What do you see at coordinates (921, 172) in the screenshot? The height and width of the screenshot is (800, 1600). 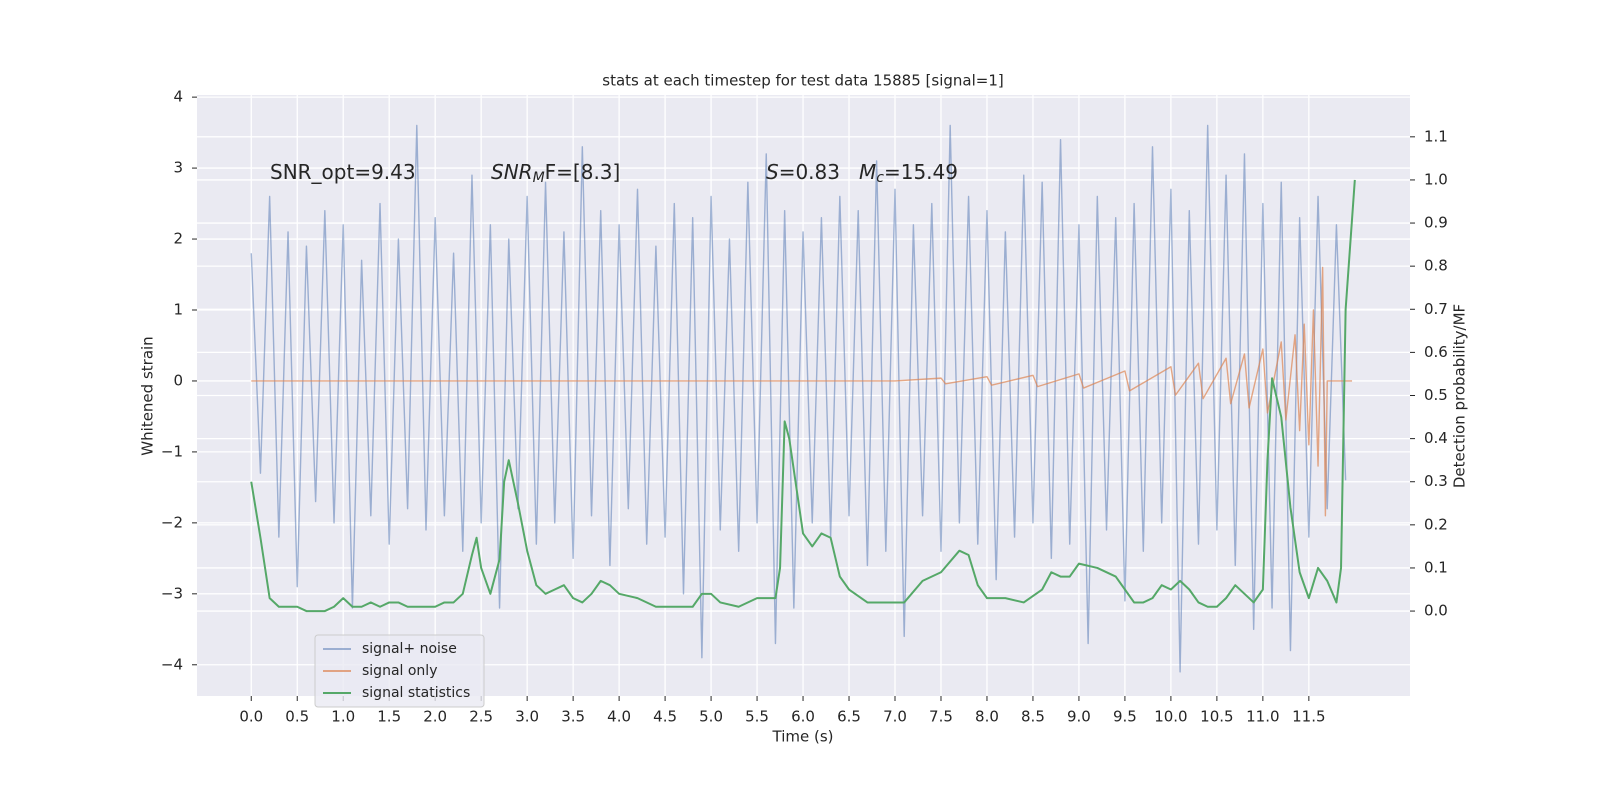 I see `annotation-part: =15.49` at bounding box center [921, 172].